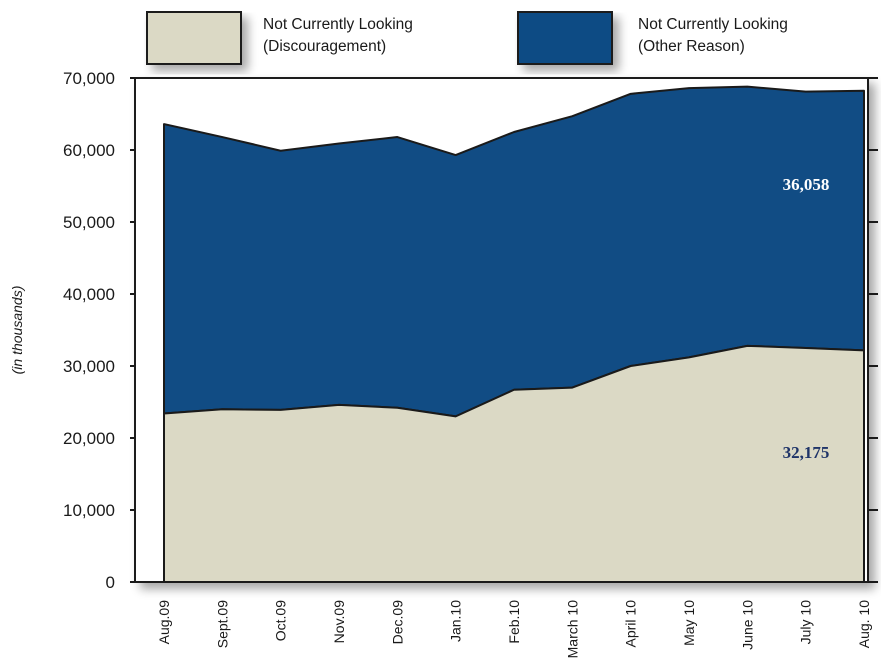  Describe the element at coordinates (713, 24) in the screenshot. I see `legend-label-other-reason-line1: Not Currently Looking` at that location.